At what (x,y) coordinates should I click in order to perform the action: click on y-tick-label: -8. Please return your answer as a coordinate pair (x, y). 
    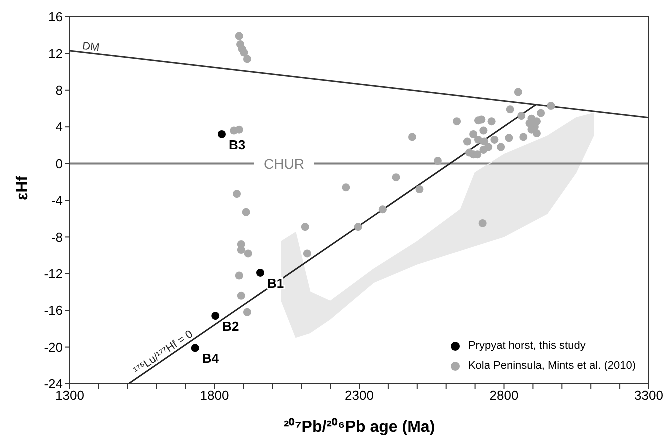
    Looking at the image, I should click on (57, 237).